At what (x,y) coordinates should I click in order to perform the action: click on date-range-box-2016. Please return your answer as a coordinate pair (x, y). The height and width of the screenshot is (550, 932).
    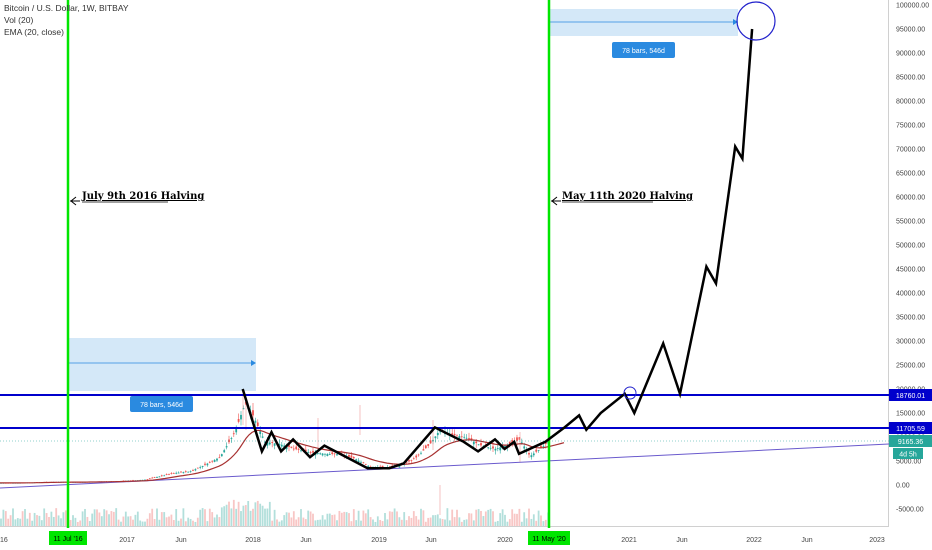
    Looking at the image, I should click on (162, 364).